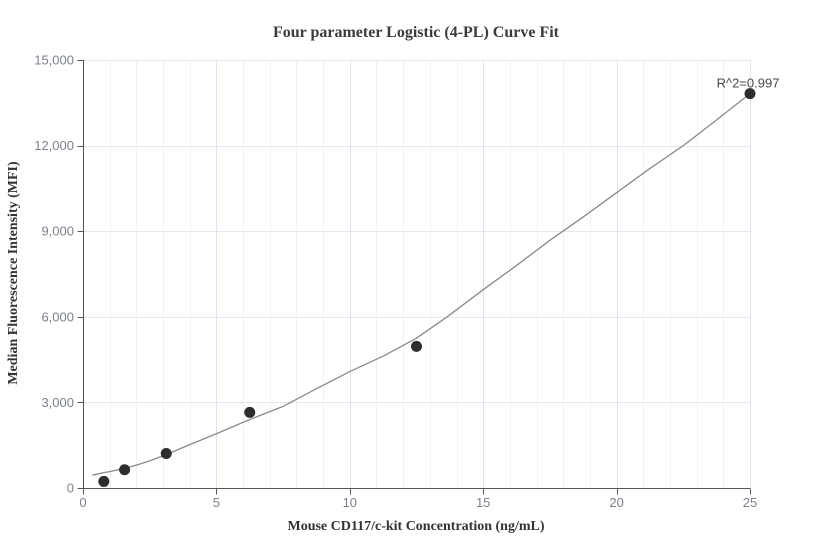  I want to click on r-squared-annotation: R^2=0.997, so click(748, 83).